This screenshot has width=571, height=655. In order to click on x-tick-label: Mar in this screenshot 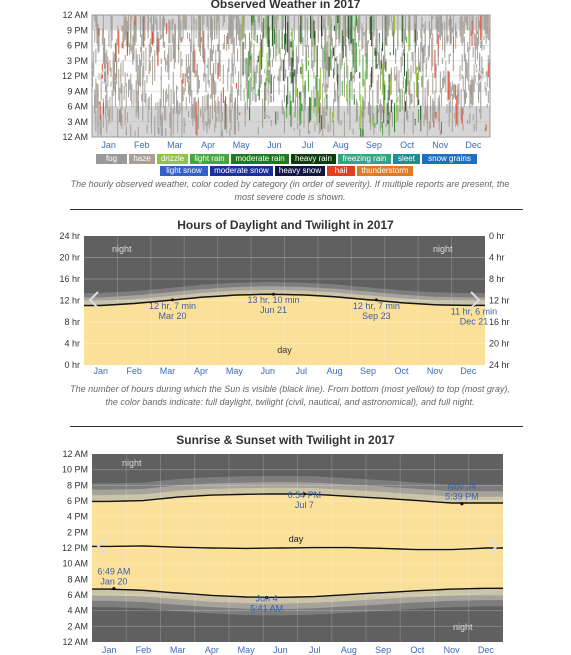, I will do `click(175, 145)`.